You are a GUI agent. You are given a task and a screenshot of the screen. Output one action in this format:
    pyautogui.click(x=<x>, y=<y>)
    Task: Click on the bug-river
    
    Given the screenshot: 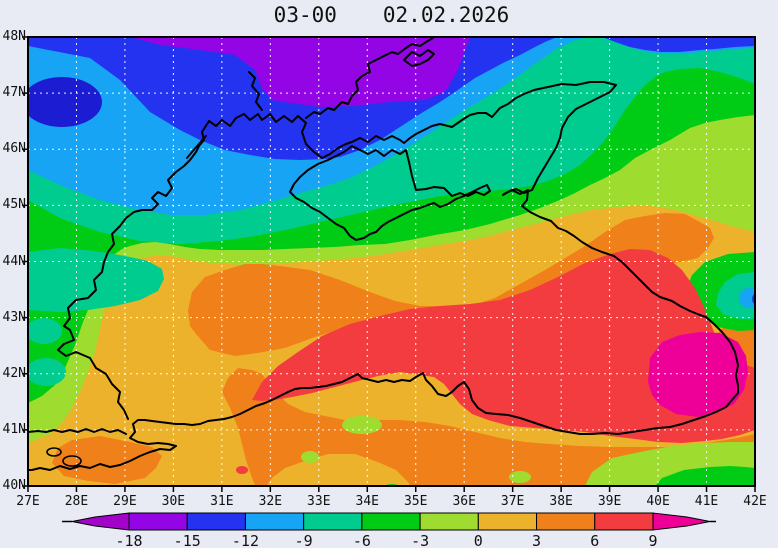 What is the action you would take?
    pyautogui.click(x=255, y=91)
    